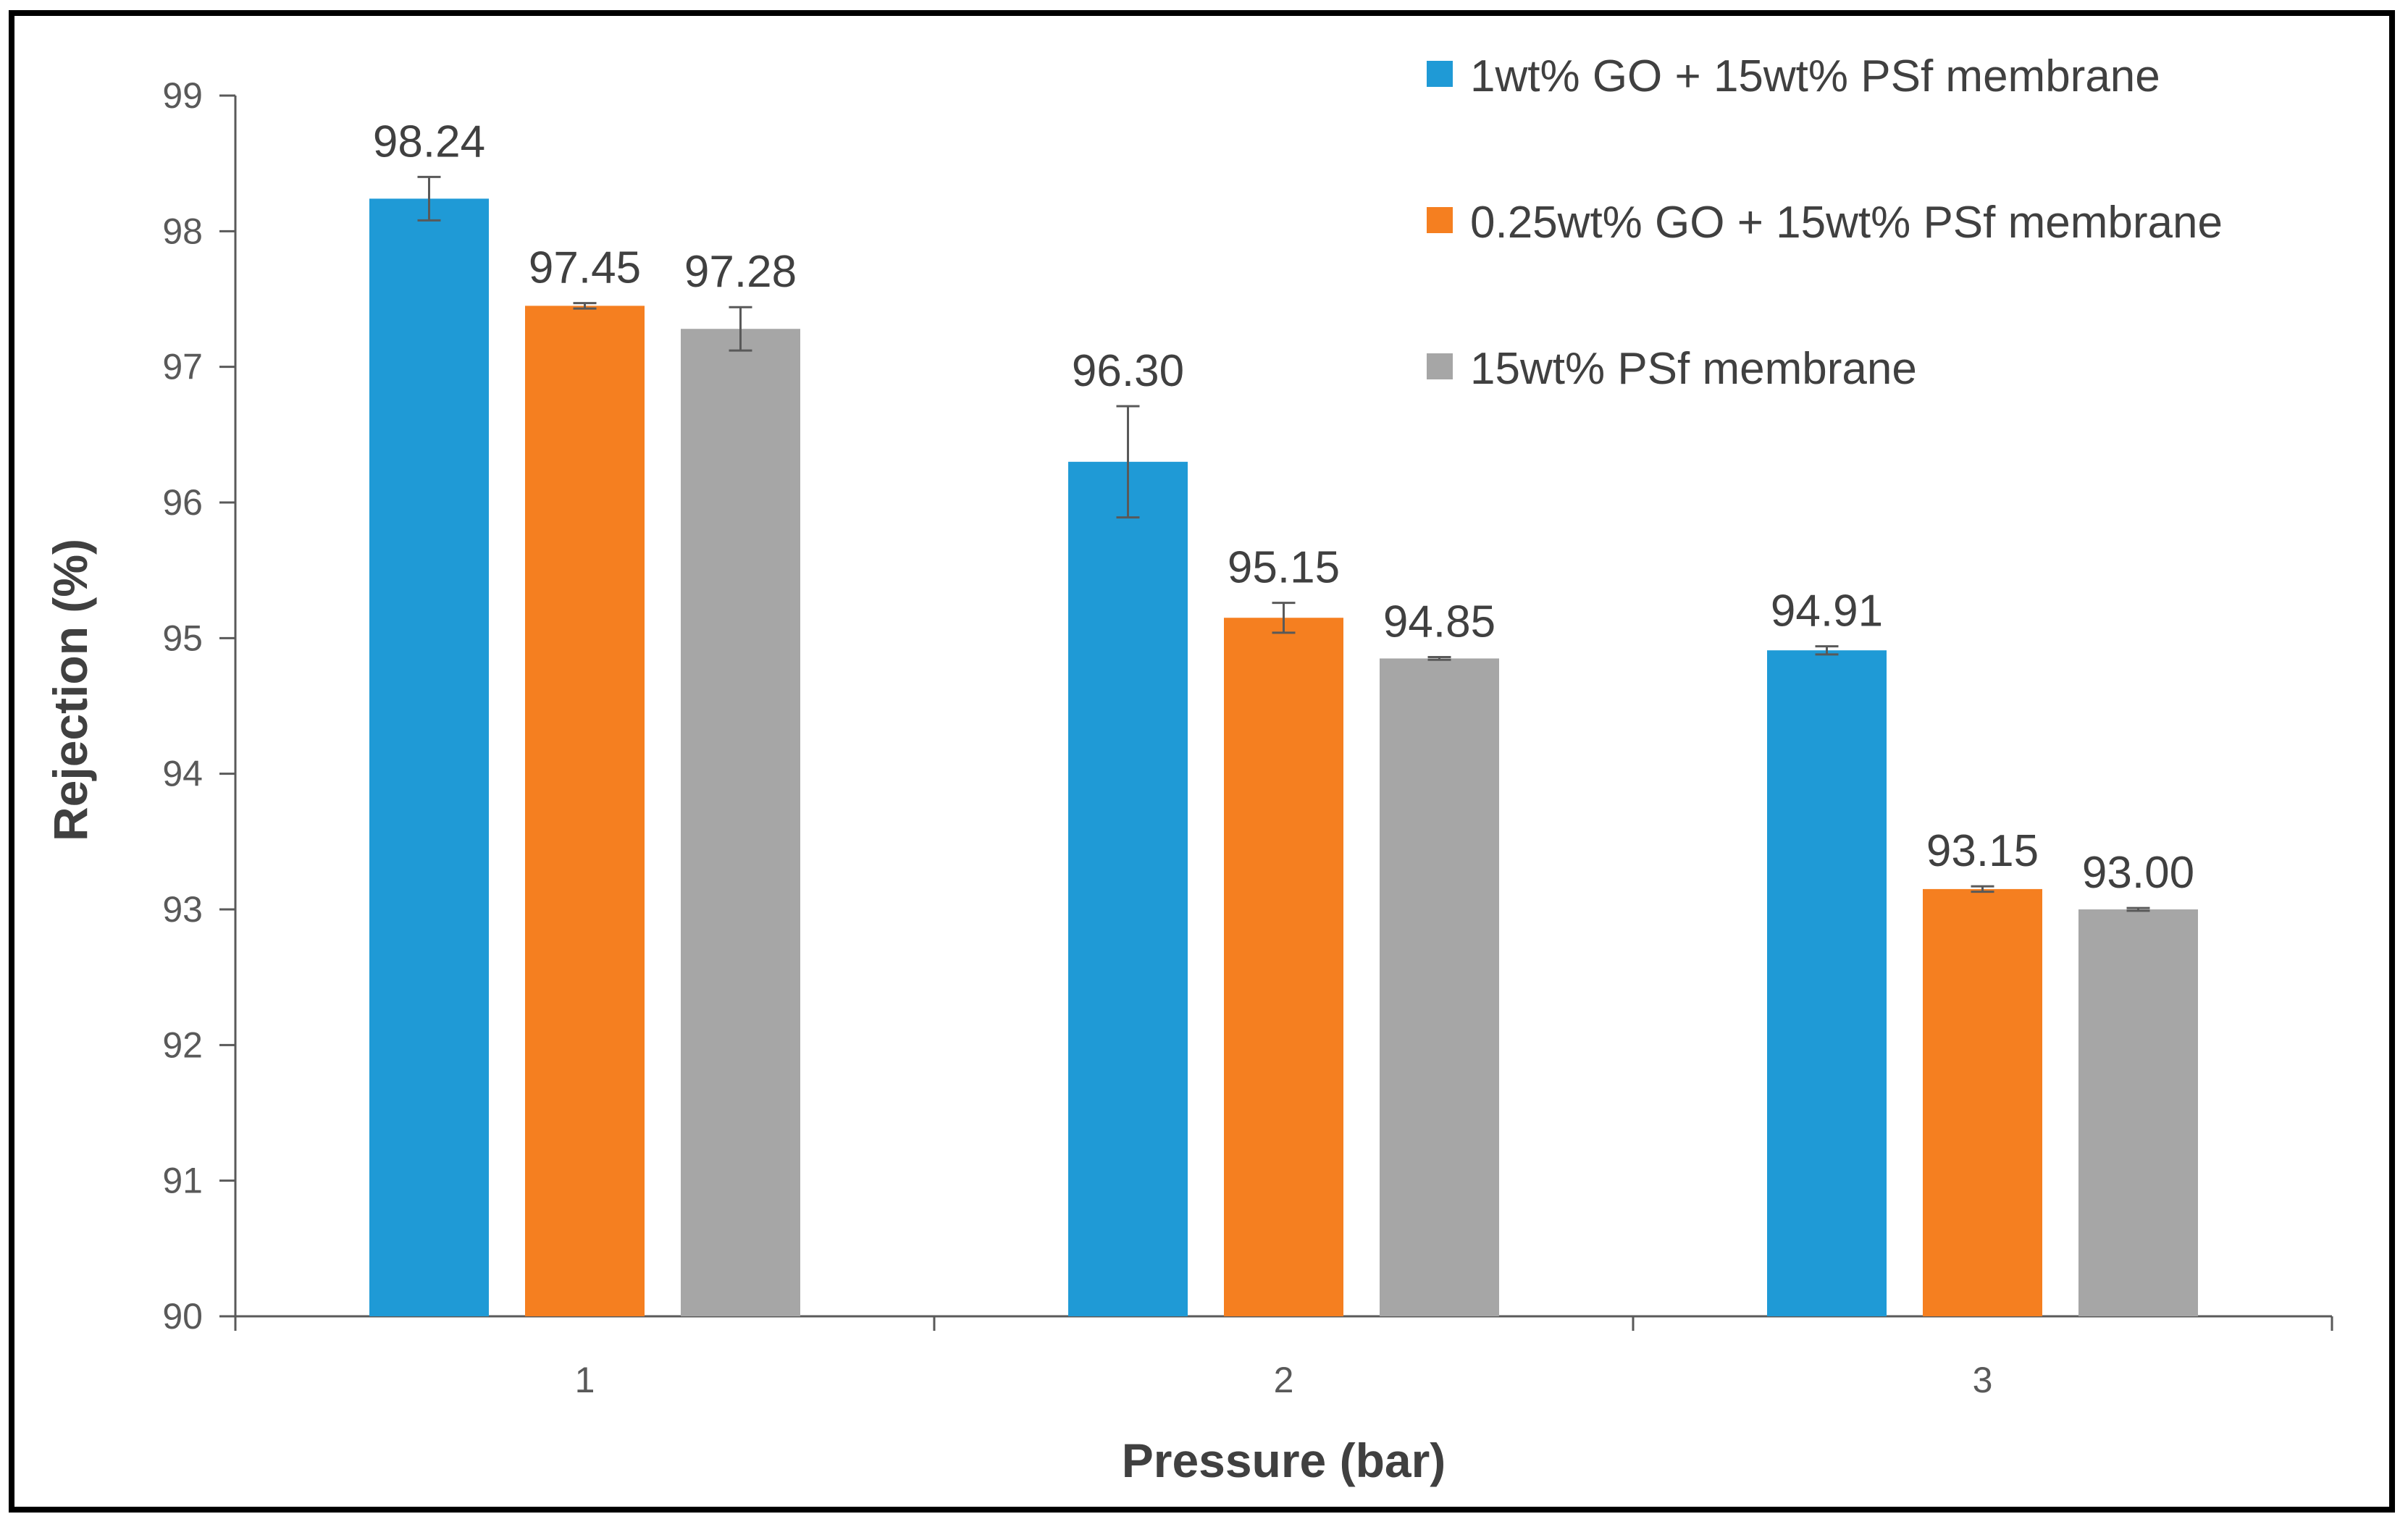 The height and width of the screenshot is (1527, 2408). Describe the element at coordinates (585, 268) in the screenshot. I see `data-label: 97.45` at that location.